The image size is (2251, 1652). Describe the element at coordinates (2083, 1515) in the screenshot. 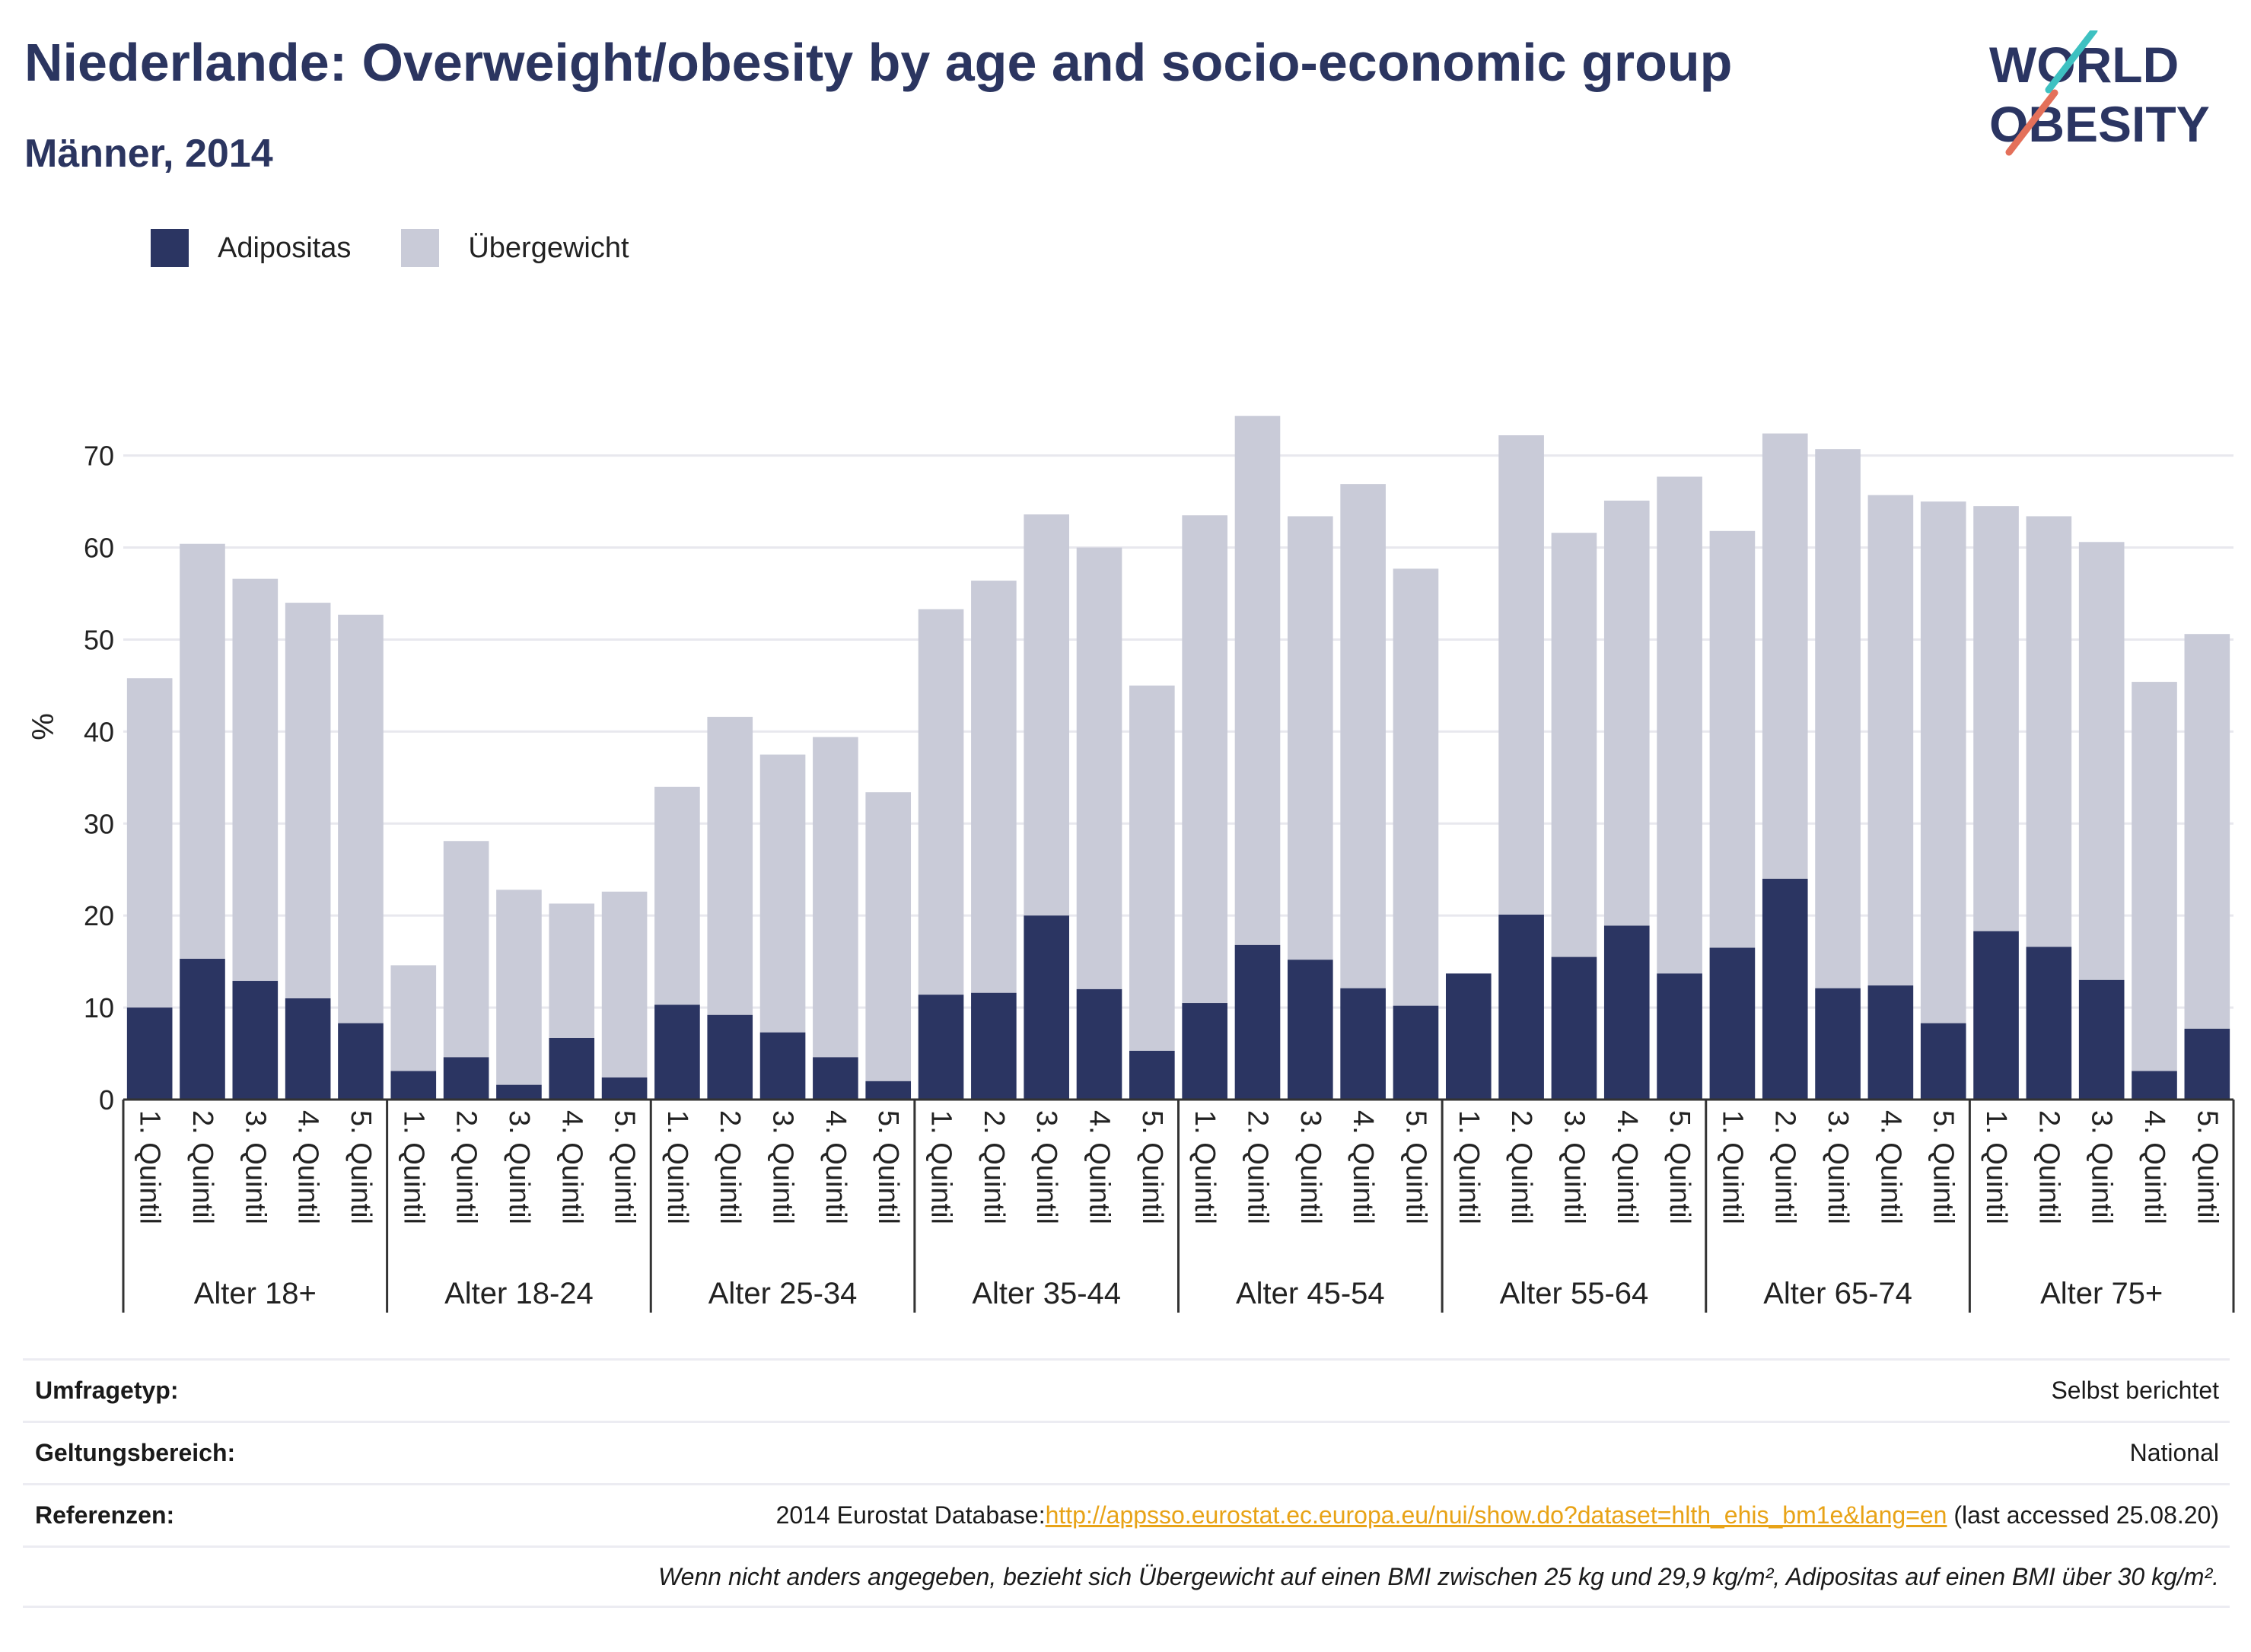

I see `ref-suffix: (last accessed 25.08.20)` at that location.